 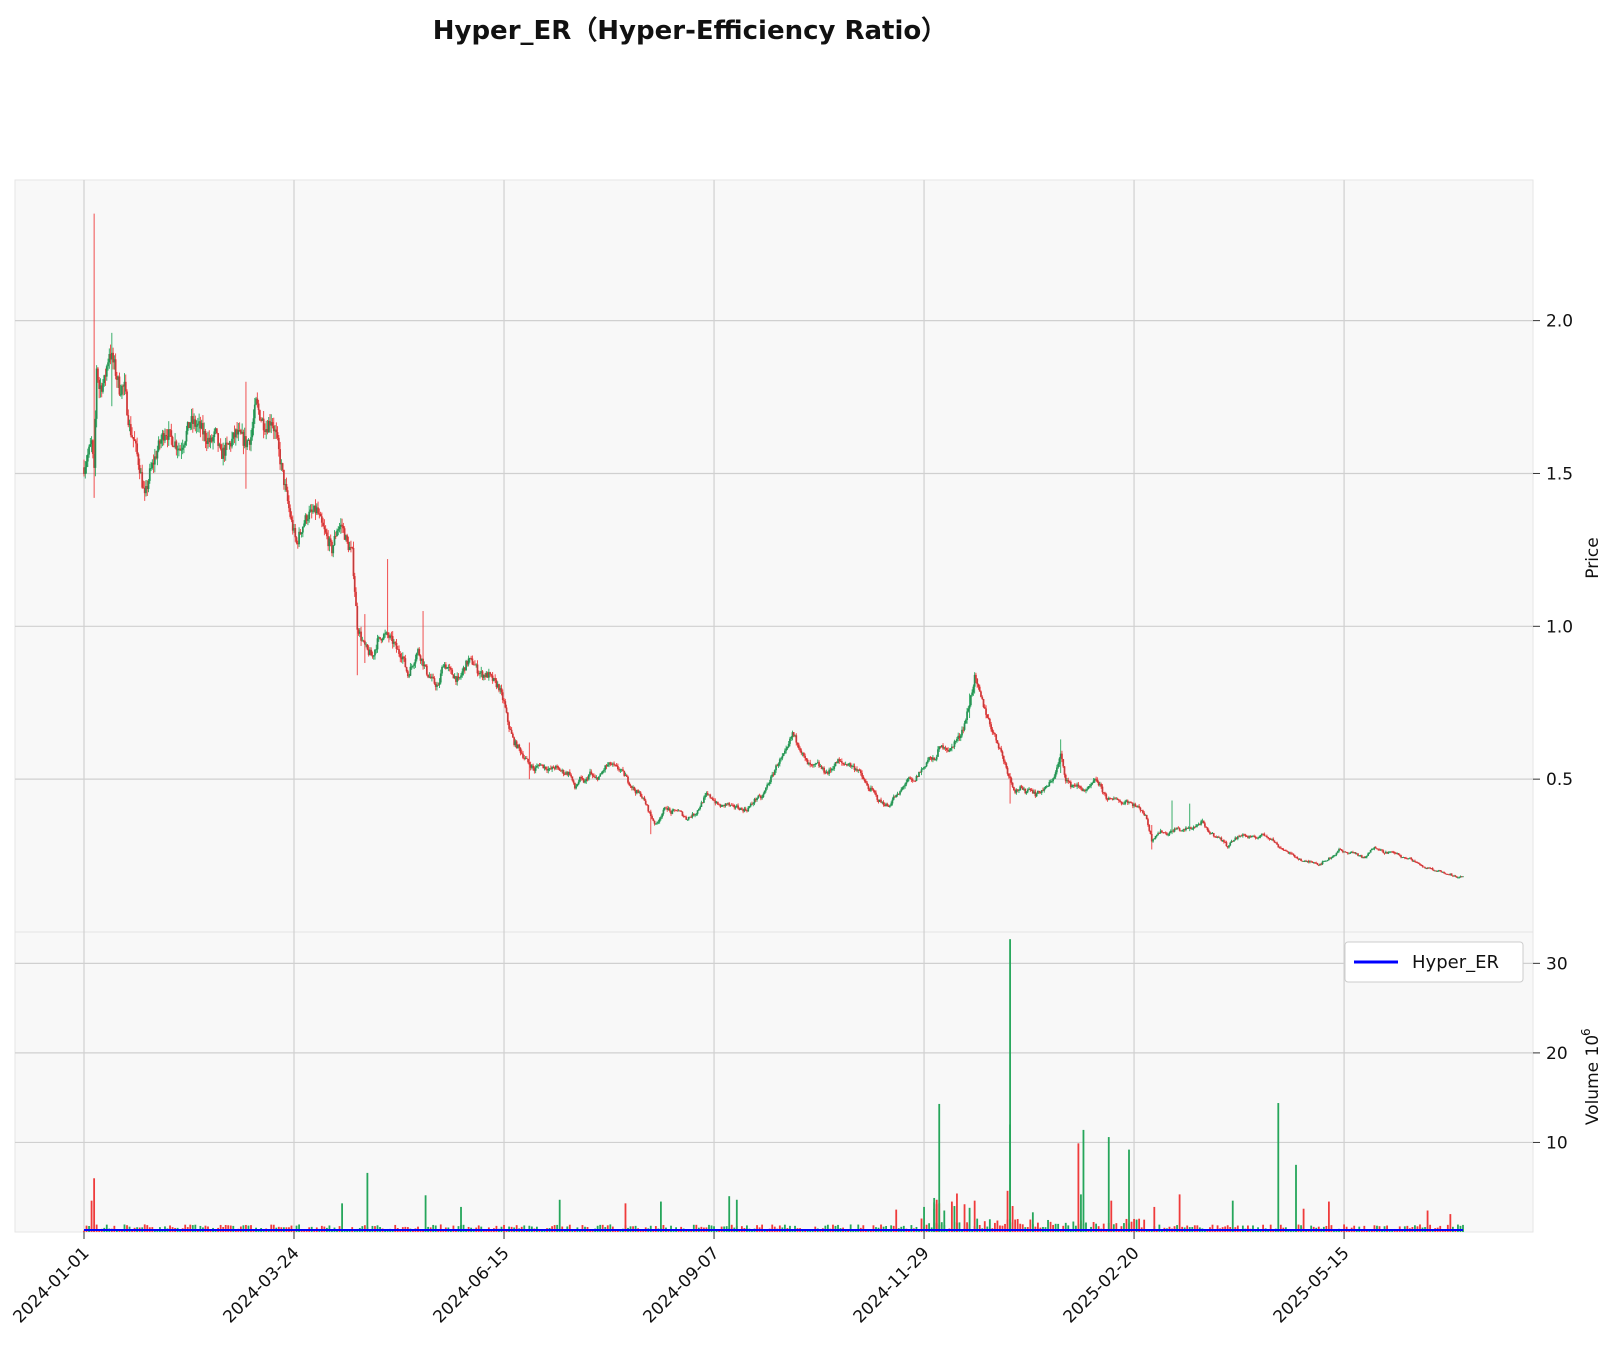 What do you see at coordinates (1557, 1054) in the screenshot?
I see `volume-tick-label: 20` at bounding box center [1557, 1054].